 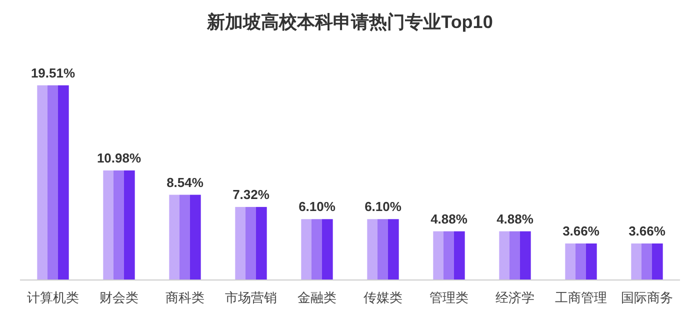 What do you see at coordinates (317, 297) in the screenshot?
I see `x-tick-label: 金融类` at bounding box center [317, 297].